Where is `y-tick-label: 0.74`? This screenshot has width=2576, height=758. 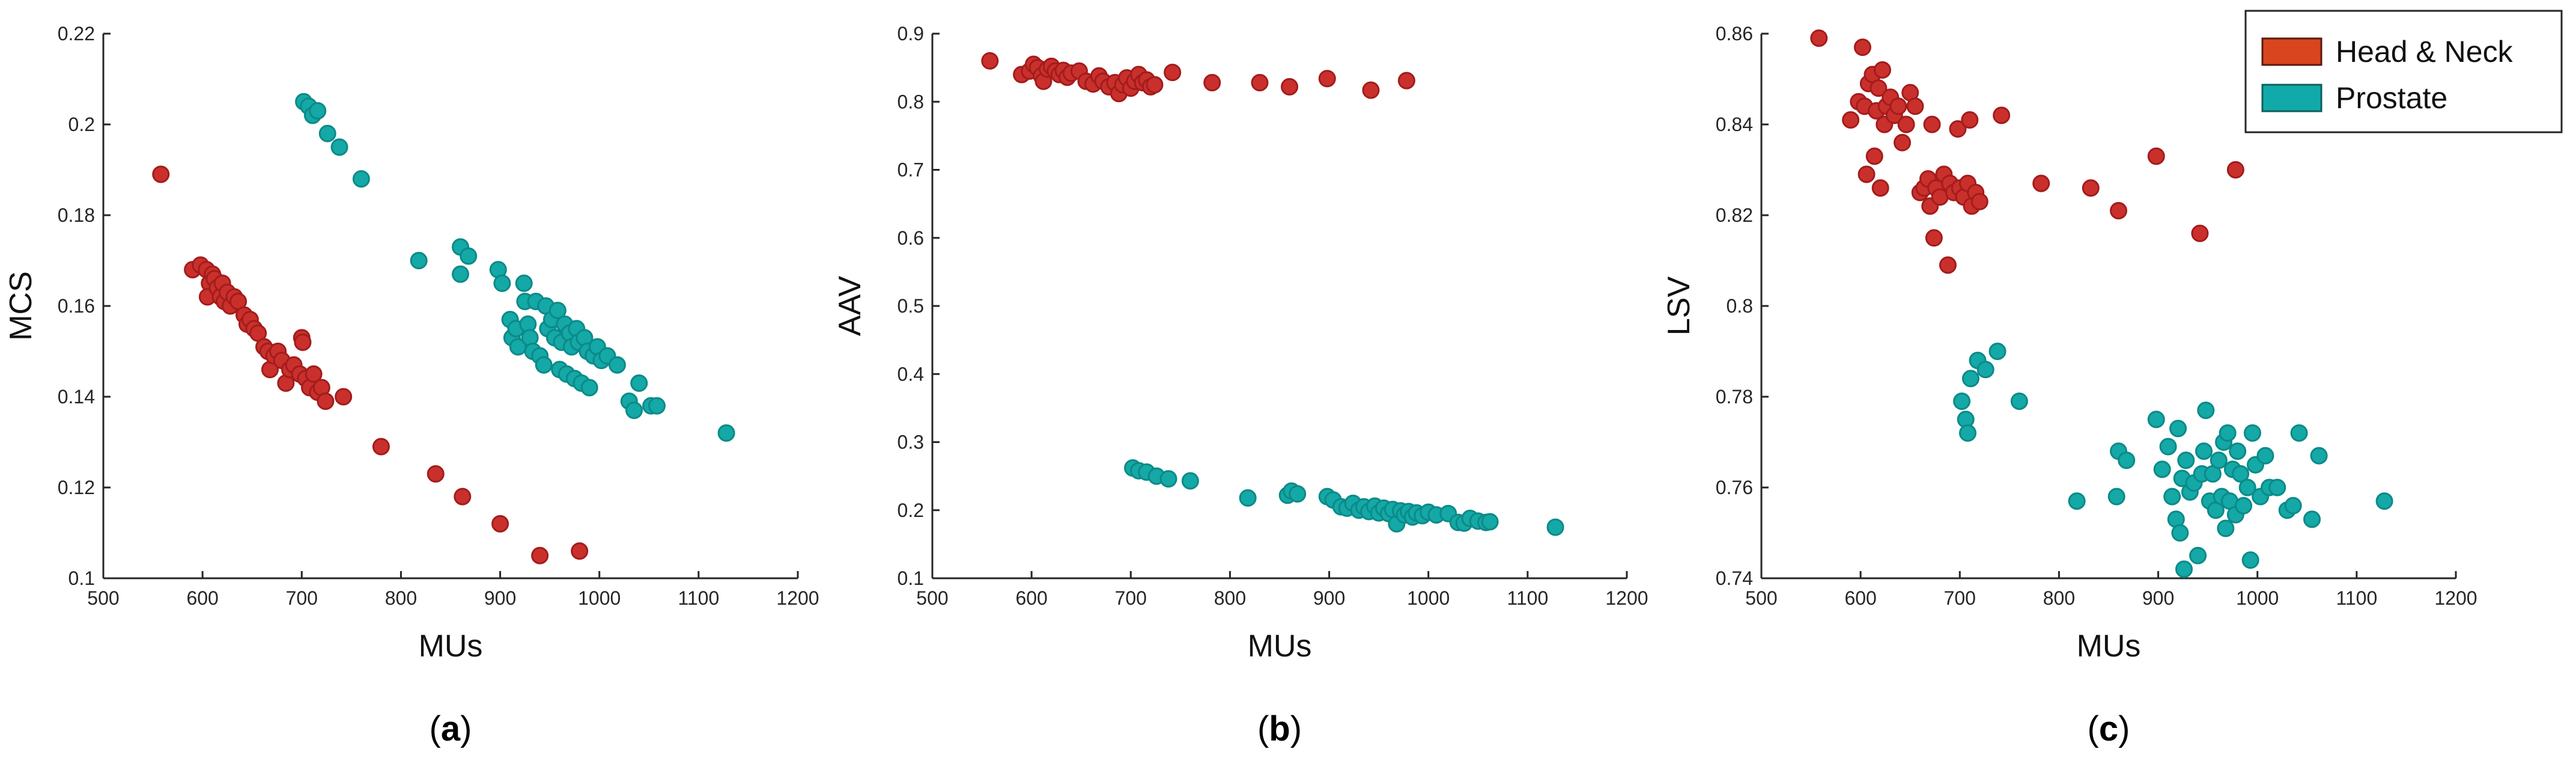
y-tick-label: 0.74 is located at coordinates (1734, 578).